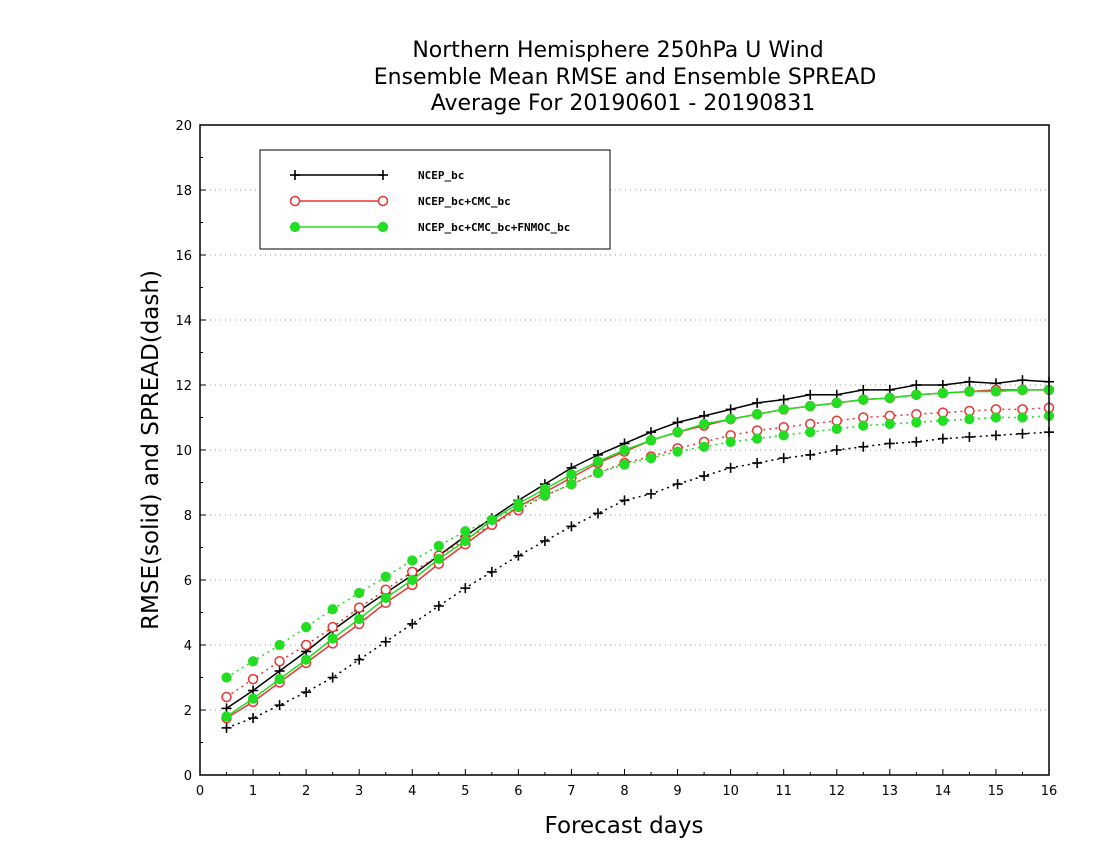  What do you see at coordinates (836, 791) in the screenshot?
I see `x-tick-label-12: 12` at bounding box center [836, 791].